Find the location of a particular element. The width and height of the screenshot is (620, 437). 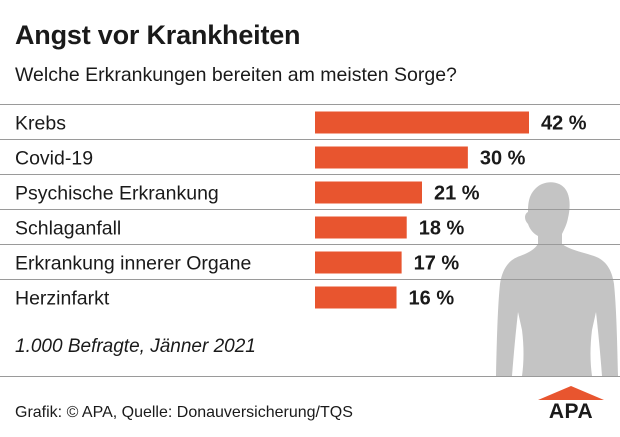

value-label: 17 % is located at coordinates (437, 264).